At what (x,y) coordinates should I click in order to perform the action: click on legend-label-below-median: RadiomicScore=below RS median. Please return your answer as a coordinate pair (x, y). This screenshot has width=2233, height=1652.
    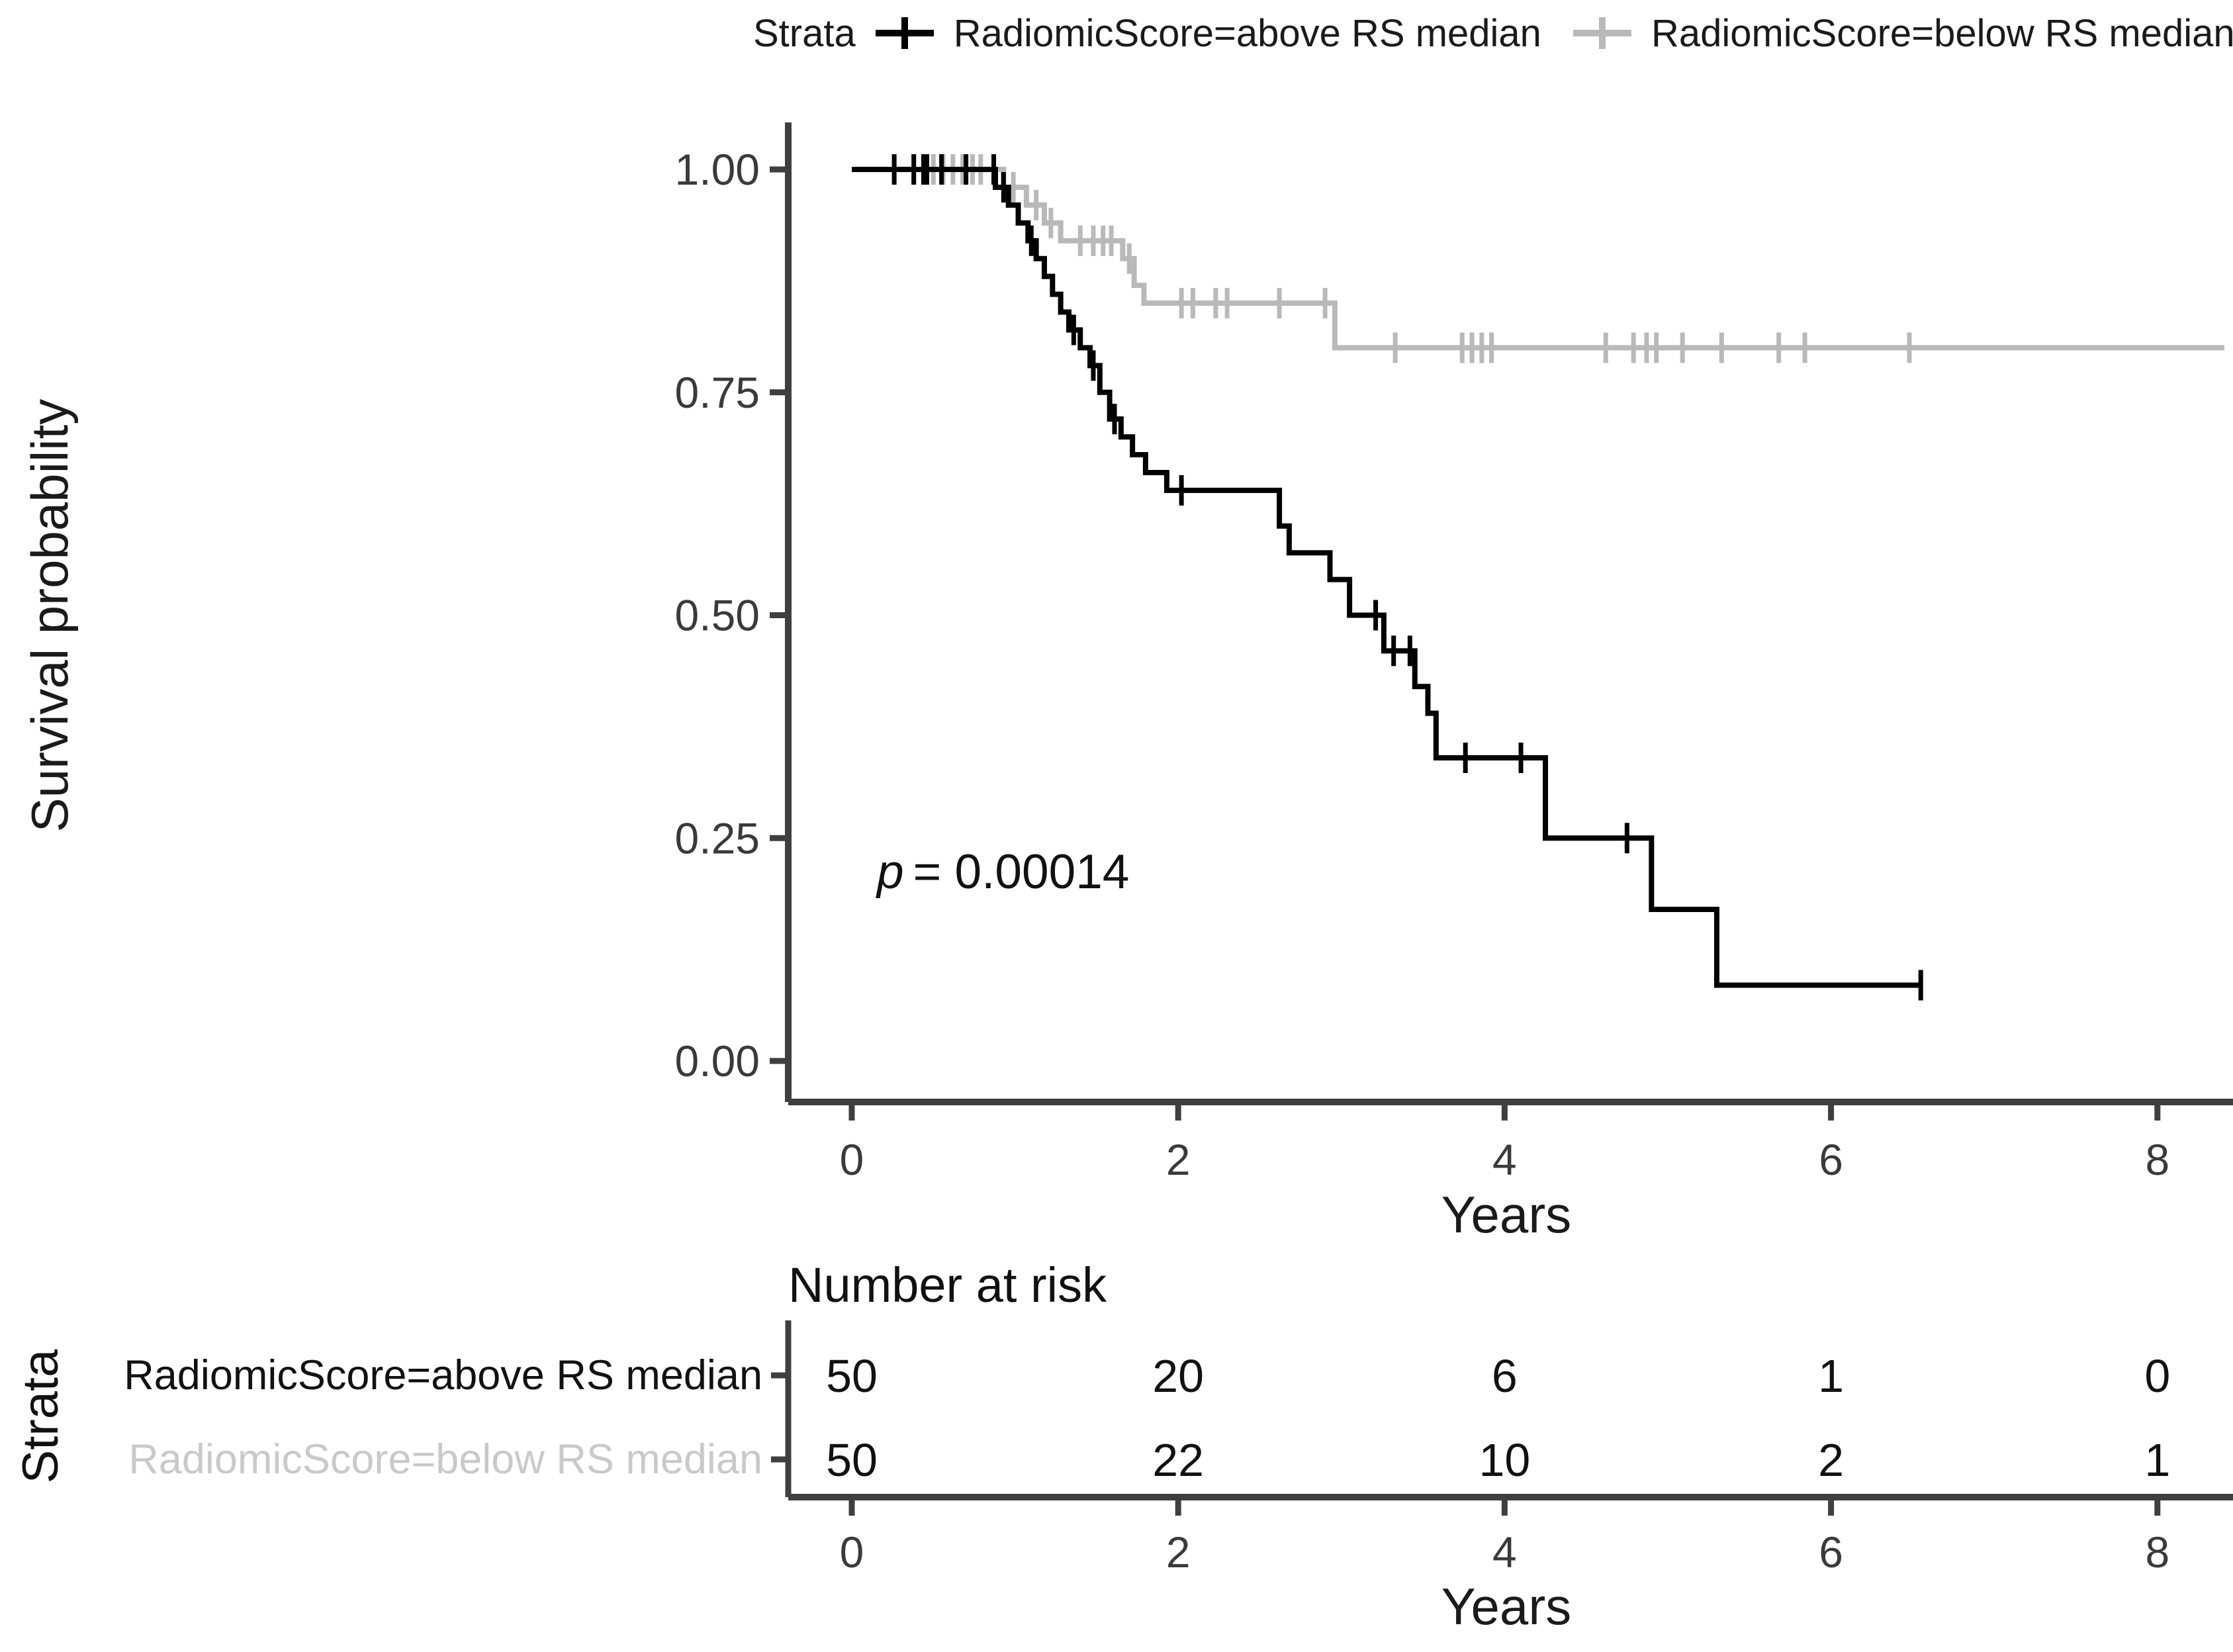
    Looking at the image, I should click on (1942, 33).